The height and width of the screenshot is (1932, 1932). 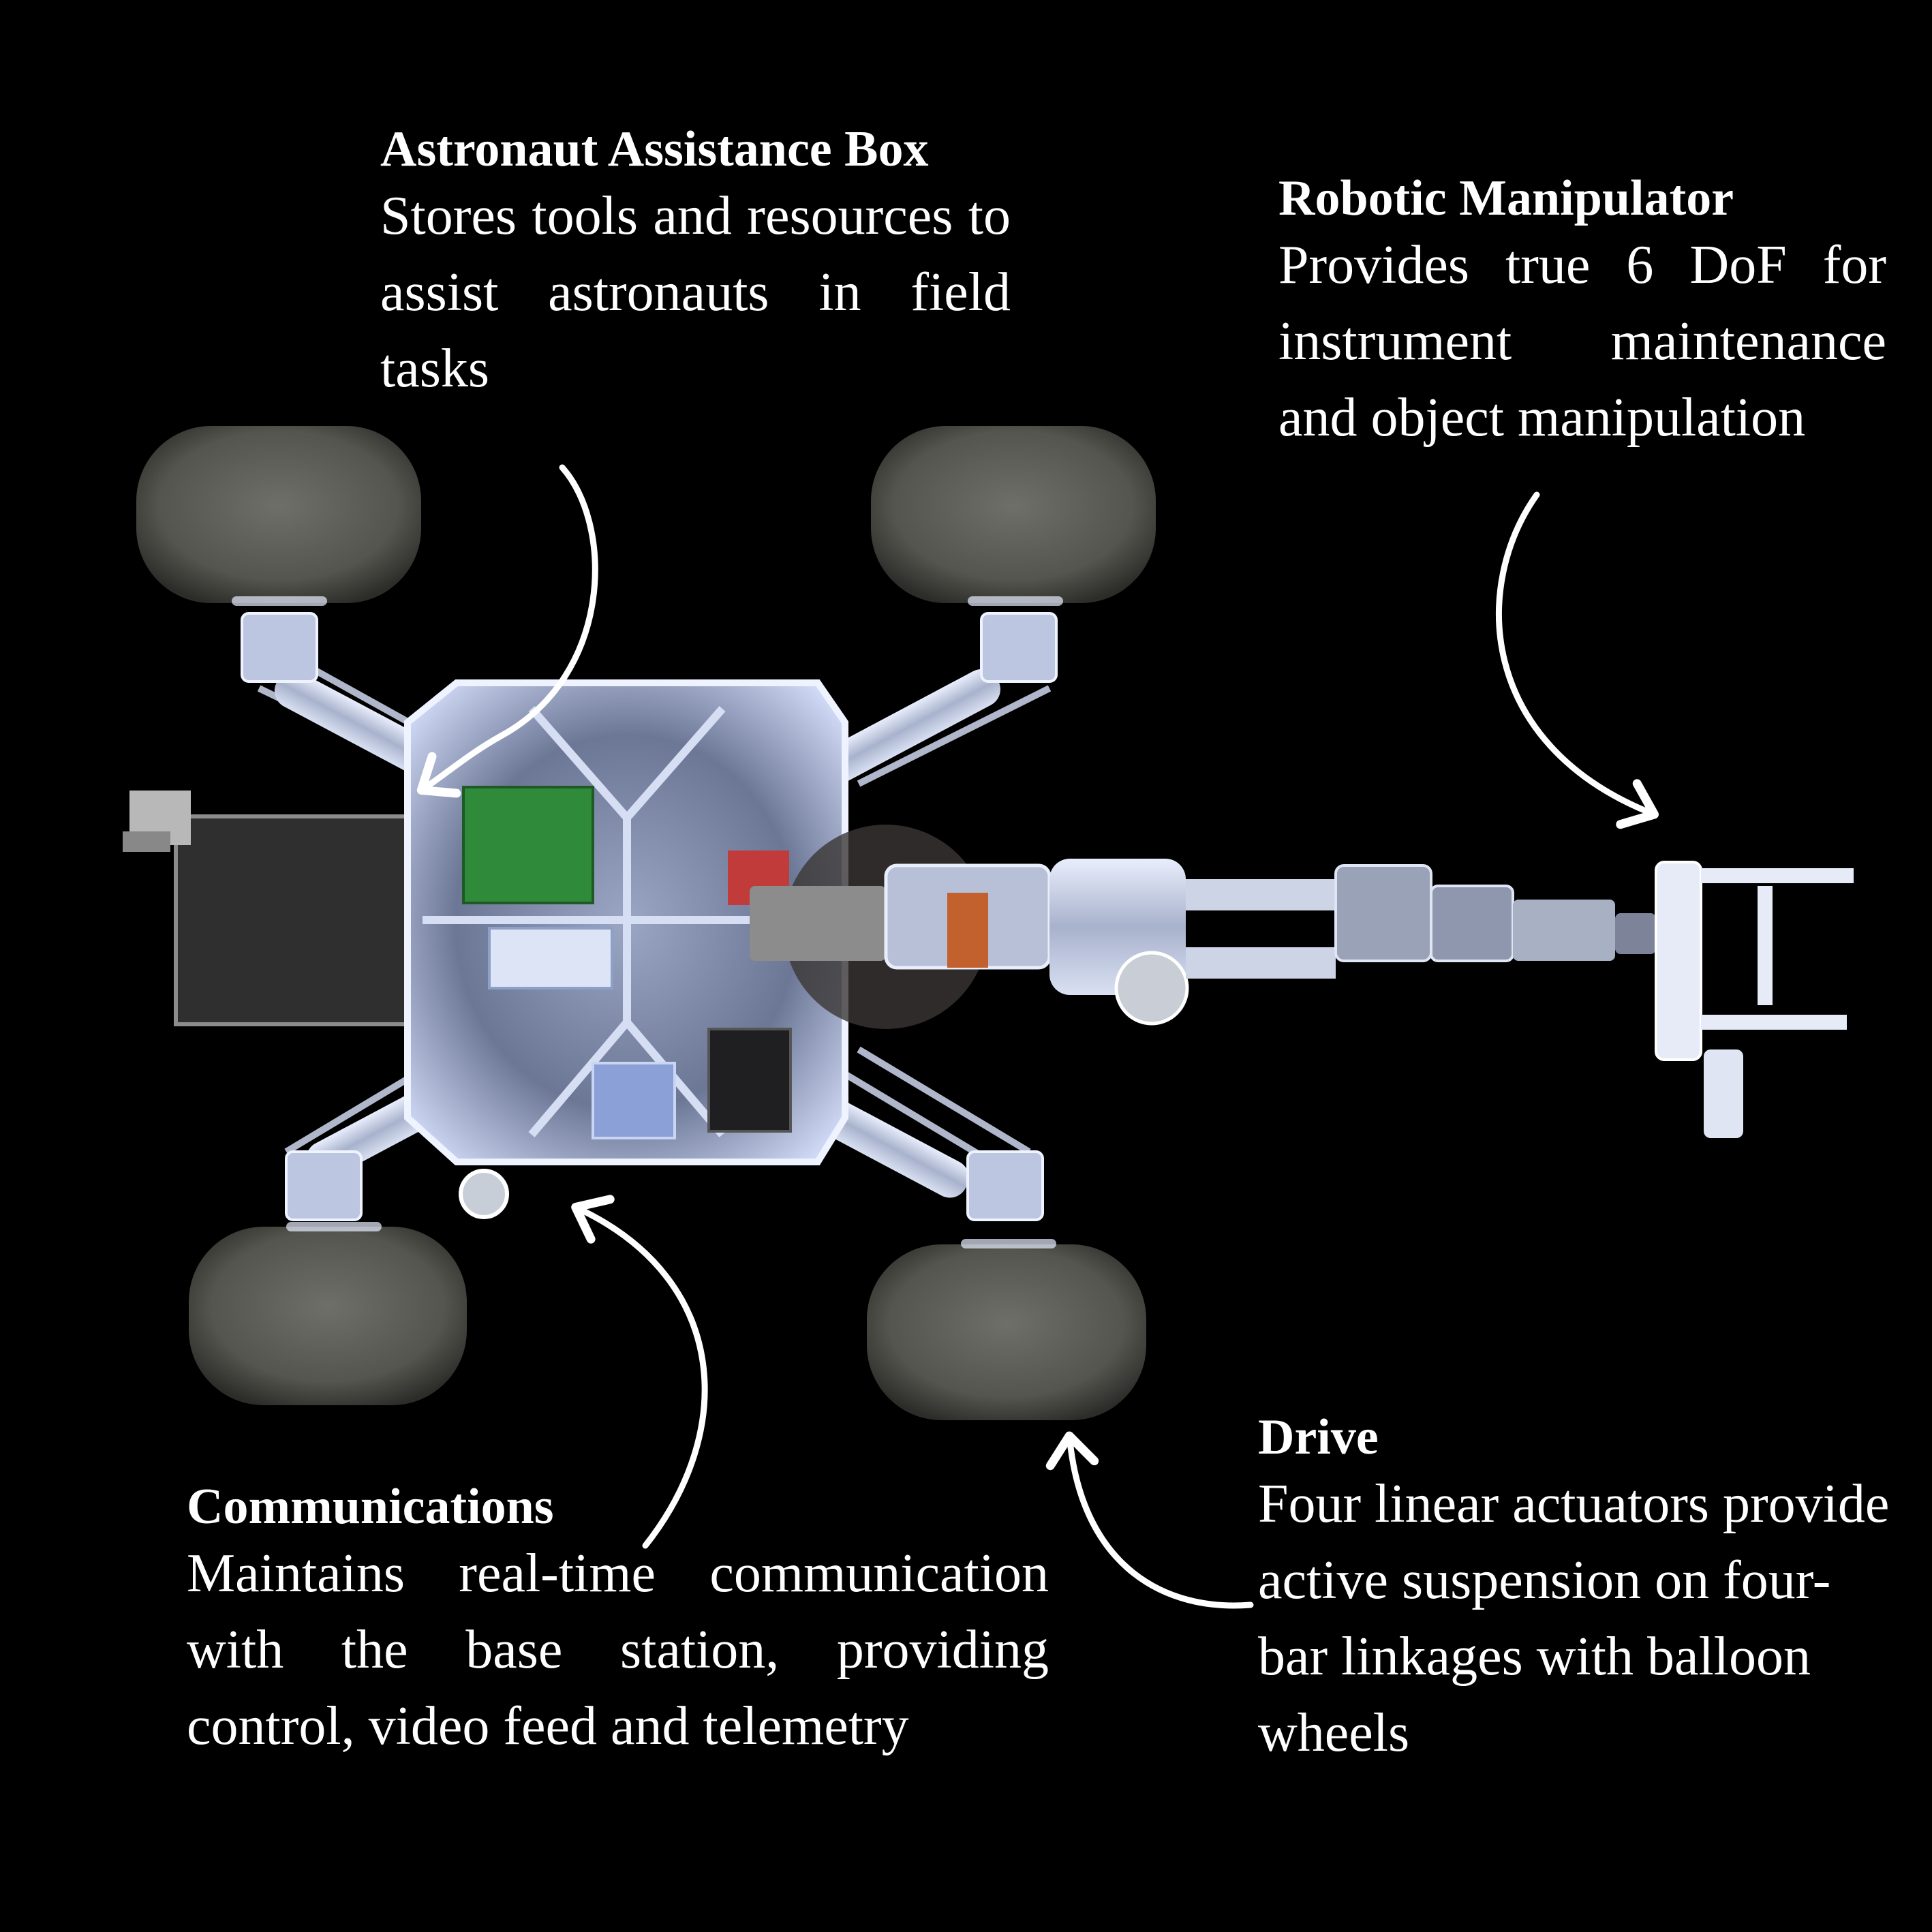 What do you see at coordinates (1149, 1520) in the screenshot?
I see `arrow-drive` at bounding box center [1149, 1520].